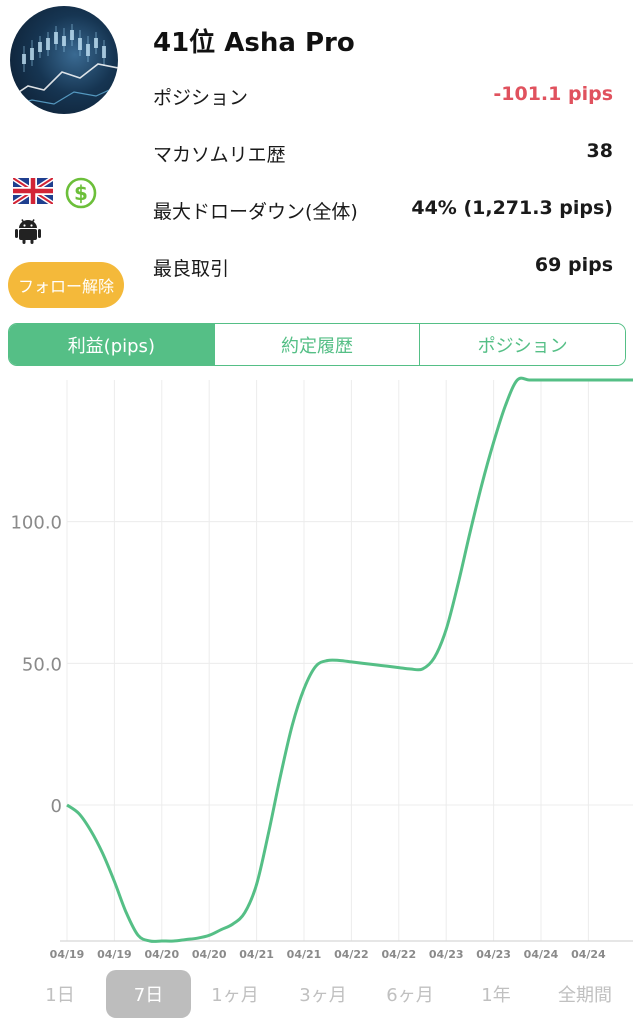  I want to click on trader-title: 41位 Asha Pro, so click(254, 43).